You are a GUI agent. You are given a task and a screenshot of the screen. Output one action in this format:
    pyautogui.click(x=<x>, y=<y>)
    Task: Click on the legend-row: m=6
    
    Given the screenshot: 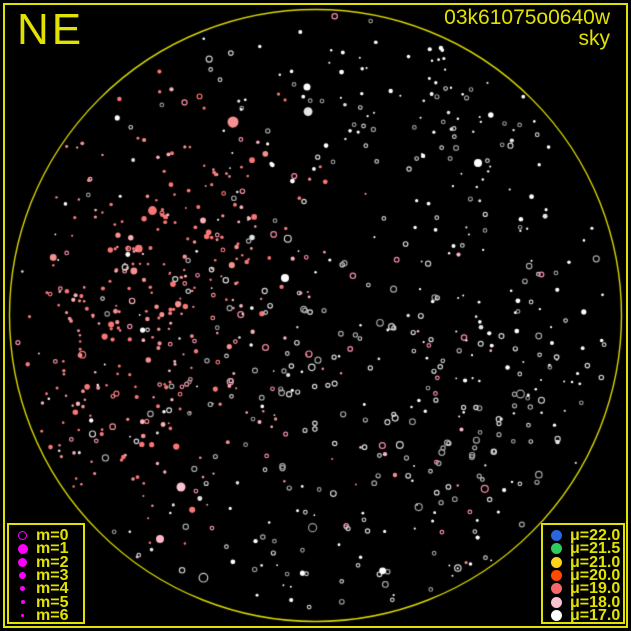 What is the action you would take?
    pyautogui.click(x=46, y=615)
    